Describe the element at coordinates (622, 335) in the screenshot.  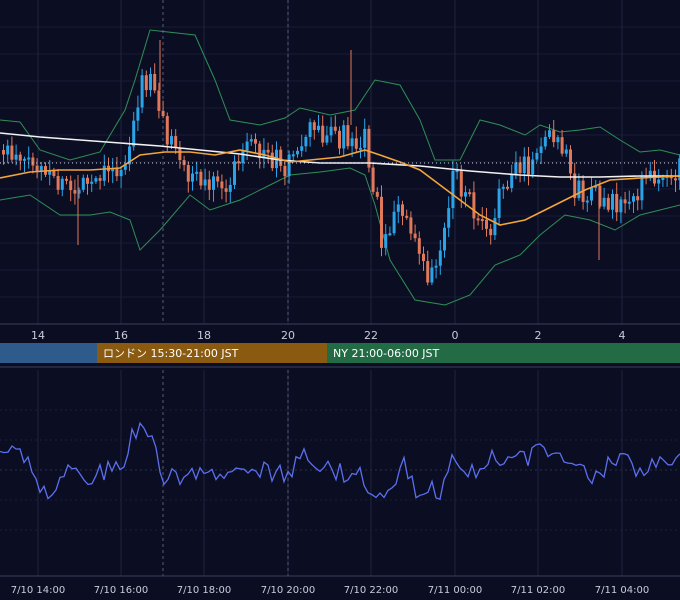
I see `hour-tick-label: 4` at that location.